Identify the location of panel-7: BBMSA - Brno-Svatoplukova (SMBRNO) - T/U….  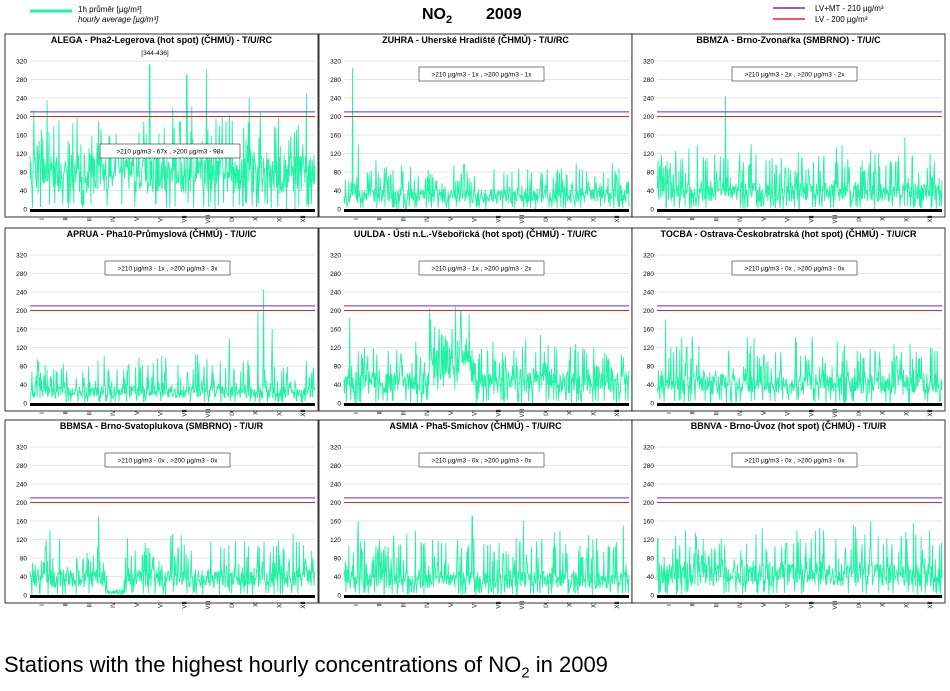
(161, 514).